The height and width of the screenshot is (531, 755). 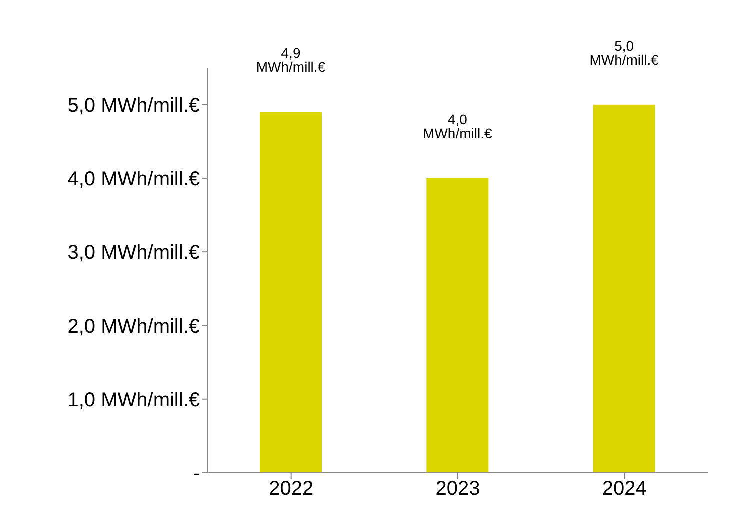 What do you see at coordinates (134, 179) in the screenshot?
I see `y-tick-label: 4,0 MWh/mill.€` at bounding box center [134, 179].